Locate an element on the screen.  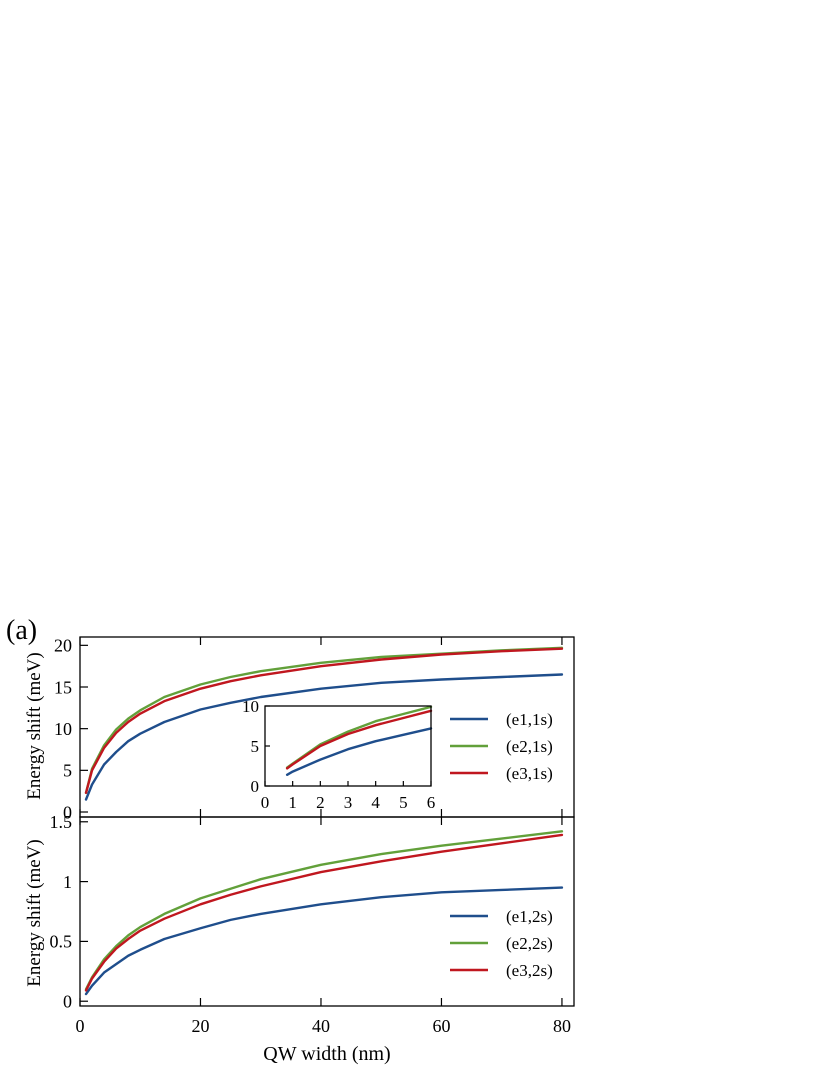
top-y-tick-label: 10 is located at coordinates (63, 729).